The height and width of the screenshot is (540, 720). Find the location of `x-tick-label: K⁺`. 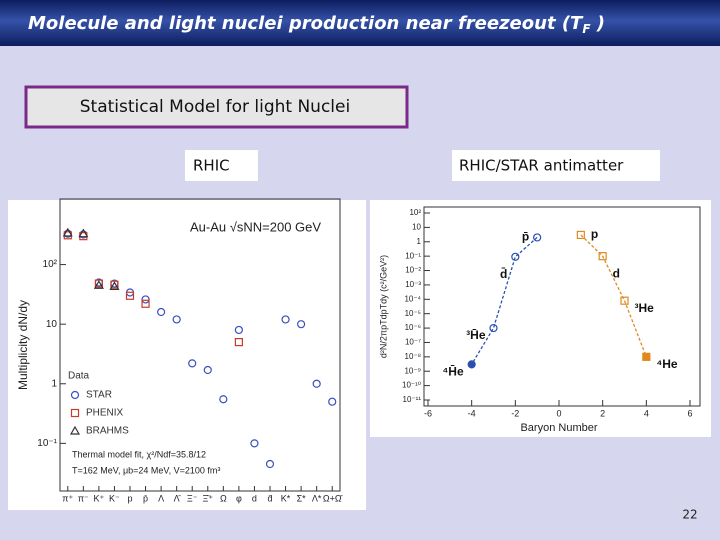

x-tick-label: K⁺ is located at coordinates (99, 498).